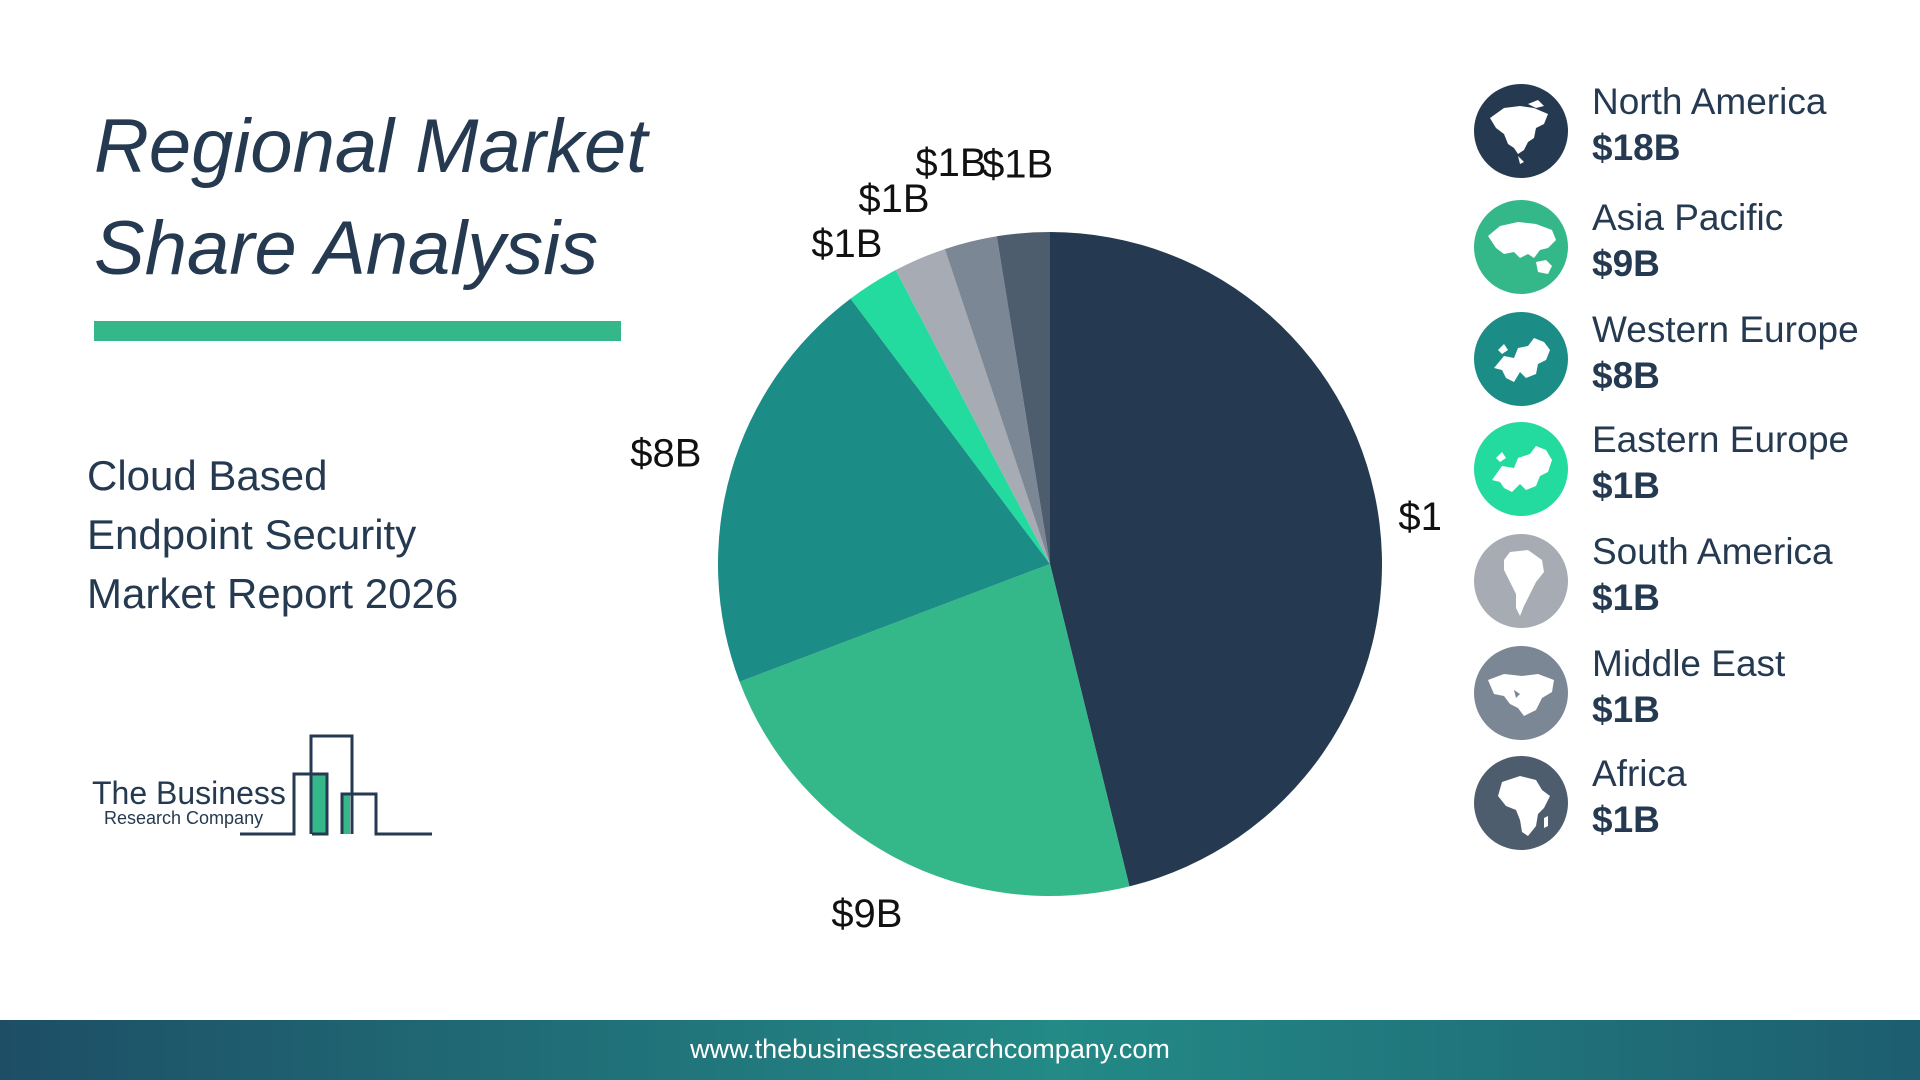  I want to click on title-line-1: Regional Market, so click(371, 146).